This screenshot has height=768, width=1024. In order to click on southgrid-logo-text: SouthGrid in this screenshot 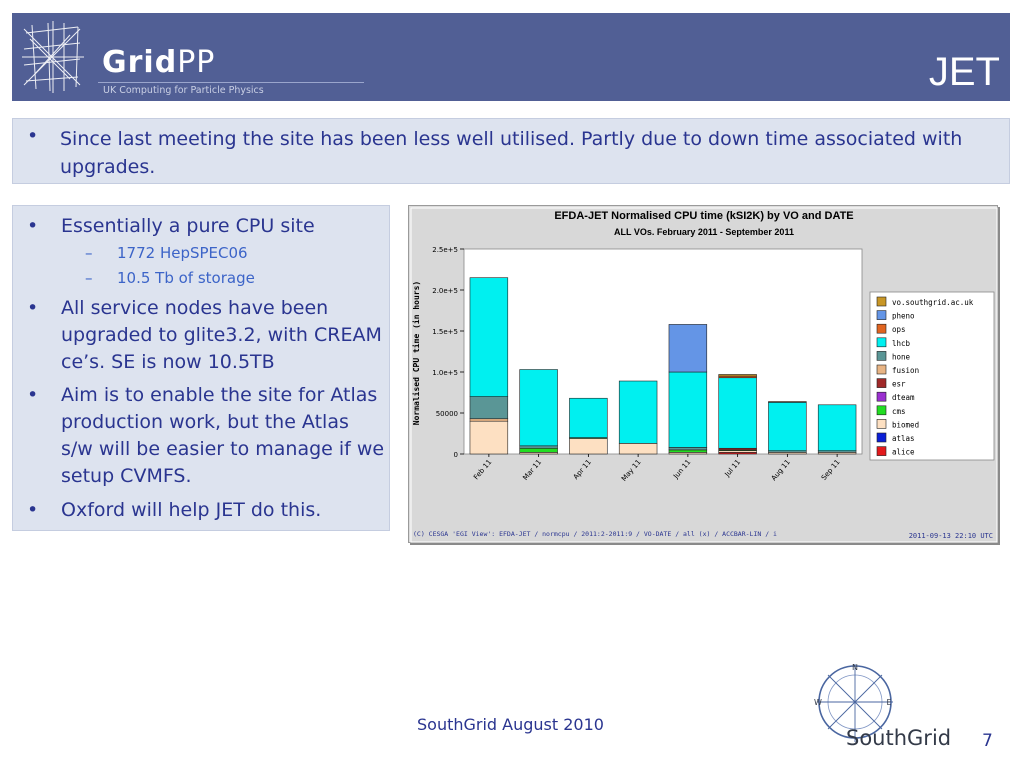, I will do `click(899, 738)`.